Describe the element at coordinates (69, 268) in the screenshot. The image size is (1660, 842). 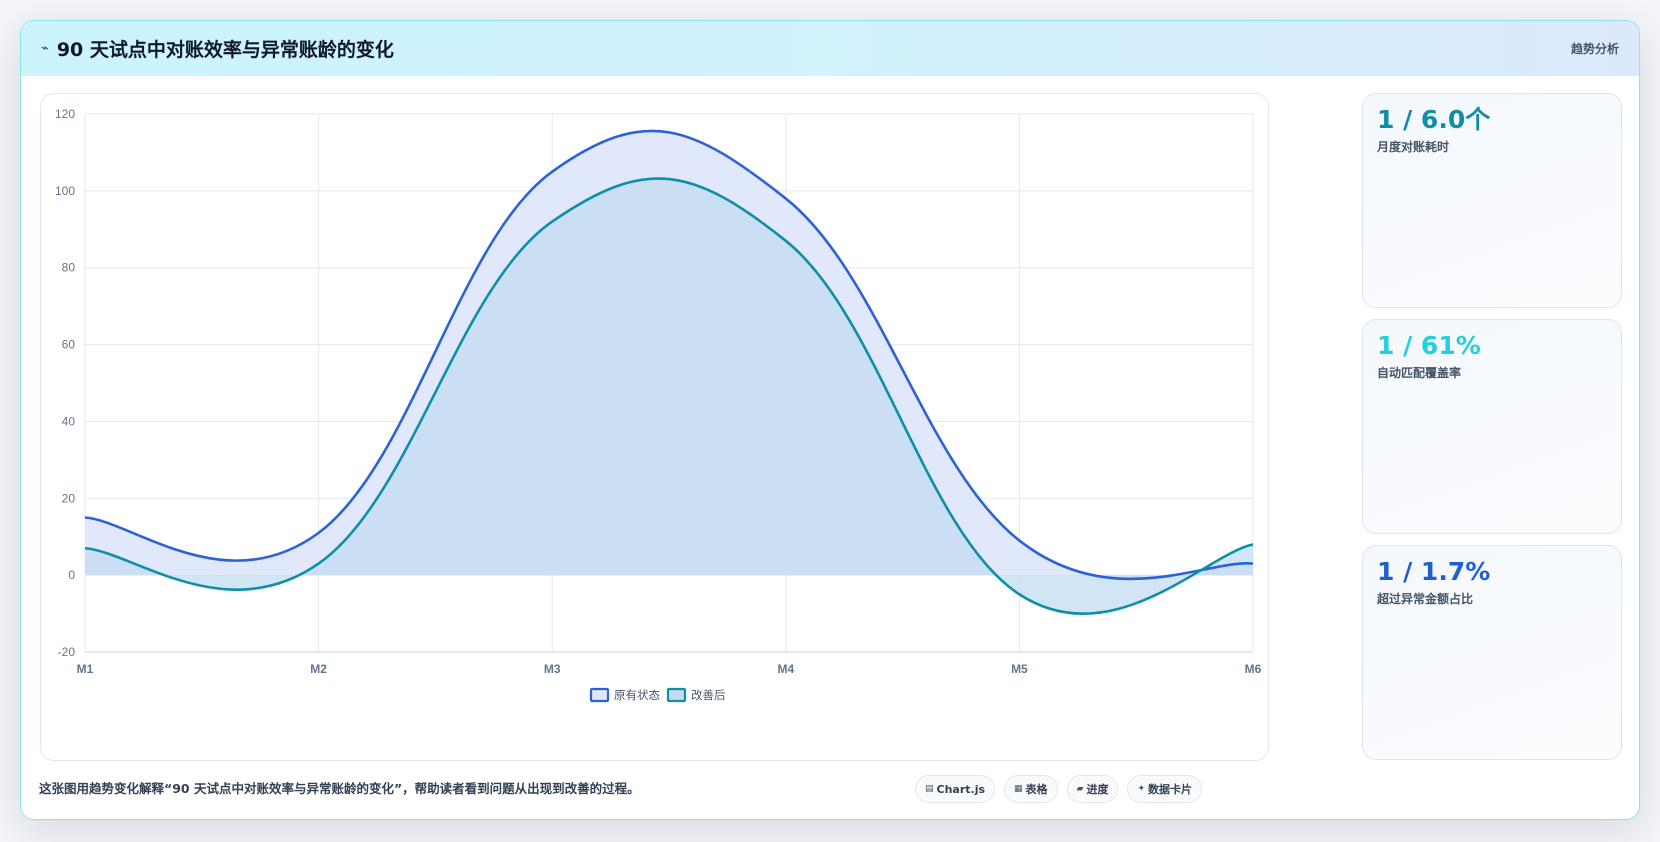
I see `y-tick-label: 80` at that location.